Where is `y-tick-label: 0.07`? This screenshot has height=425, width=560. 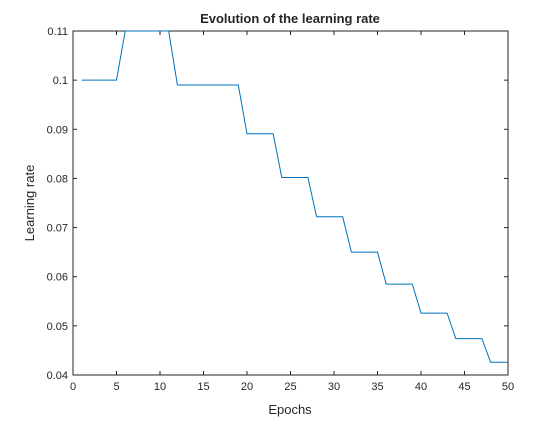 y-tick-label: 0.07 is located at coordinates (57, 229).